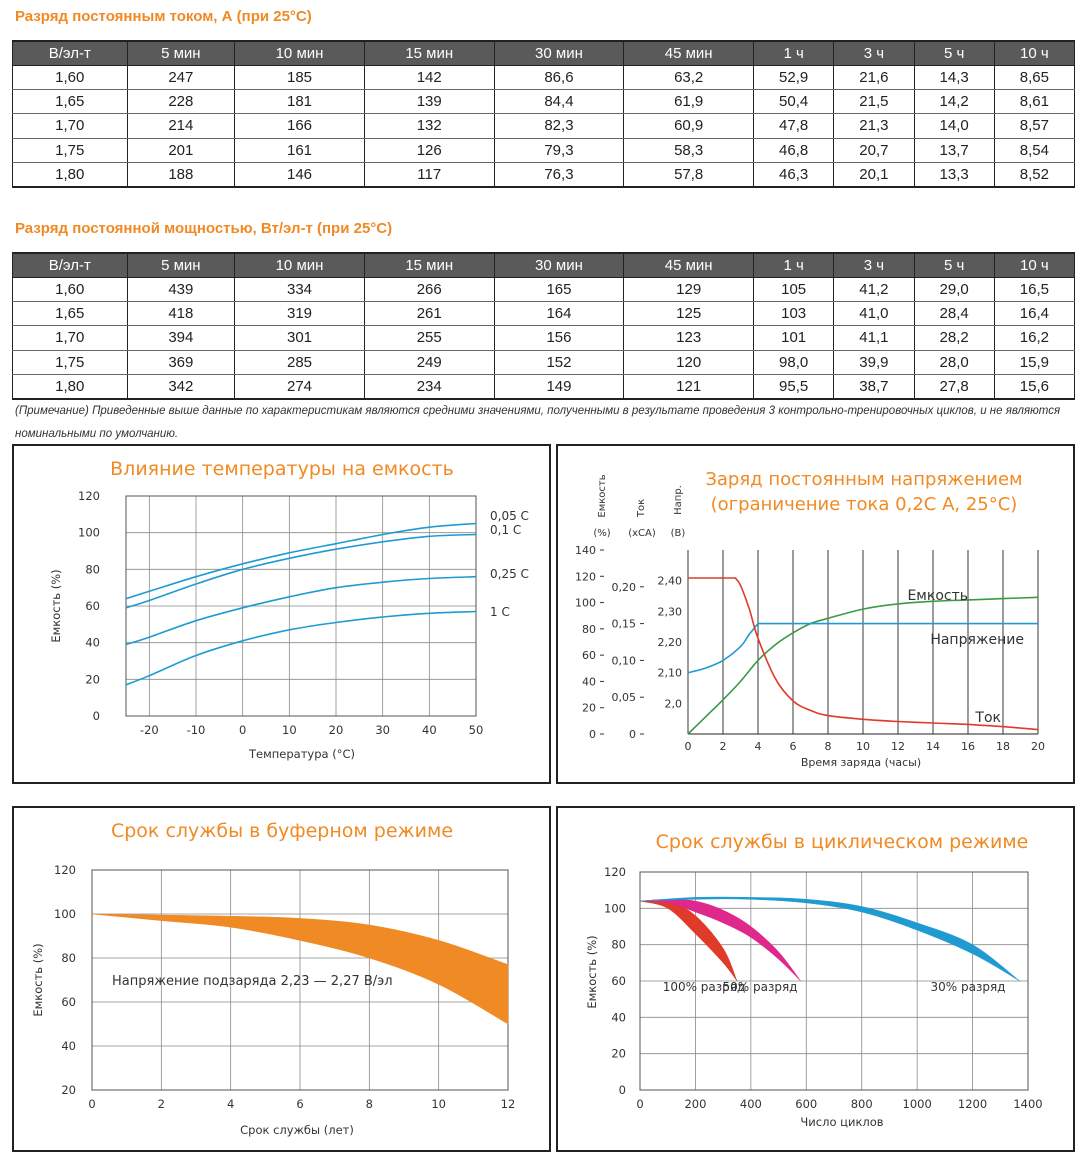 The image size is (1084, 1160). What do you see at coordinates (977, 640) in the screenshot?
I see `series-label: Напряжение` at bounding box center [977, 640].